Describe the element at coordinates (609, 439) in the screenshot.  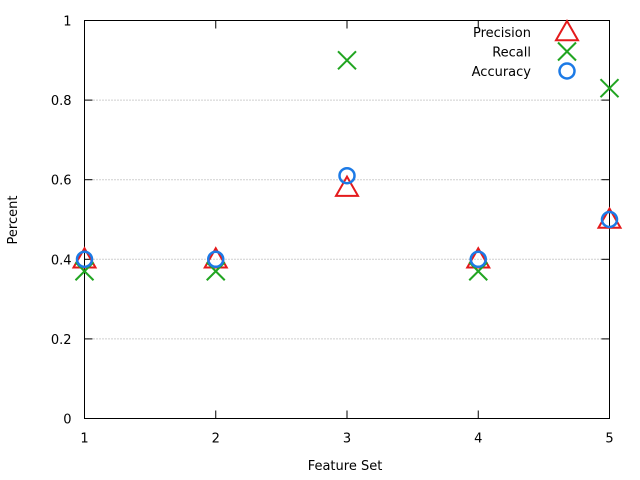
I see `x-tick-label: 5` at that location.